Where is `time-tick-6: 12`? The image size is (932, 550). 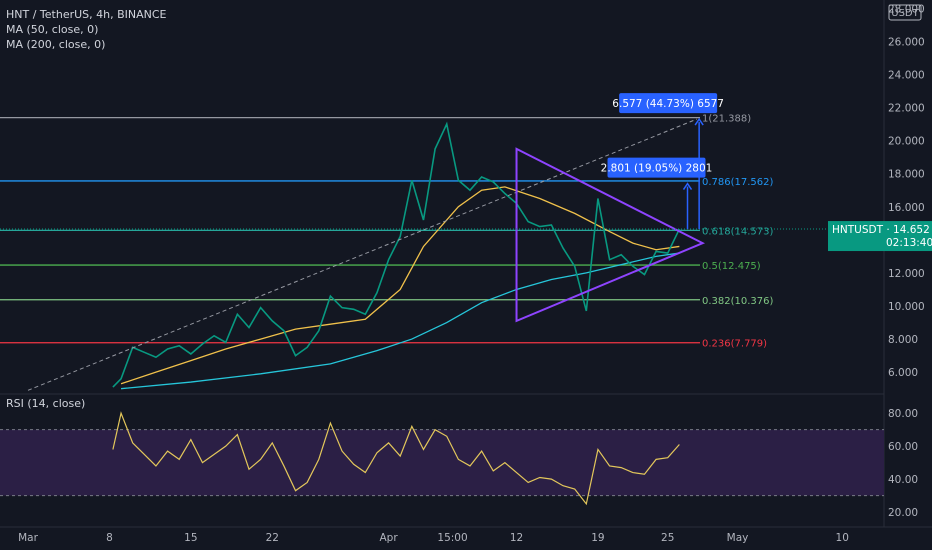 time-tick-6: 12 is located at coordinates (516, 538).